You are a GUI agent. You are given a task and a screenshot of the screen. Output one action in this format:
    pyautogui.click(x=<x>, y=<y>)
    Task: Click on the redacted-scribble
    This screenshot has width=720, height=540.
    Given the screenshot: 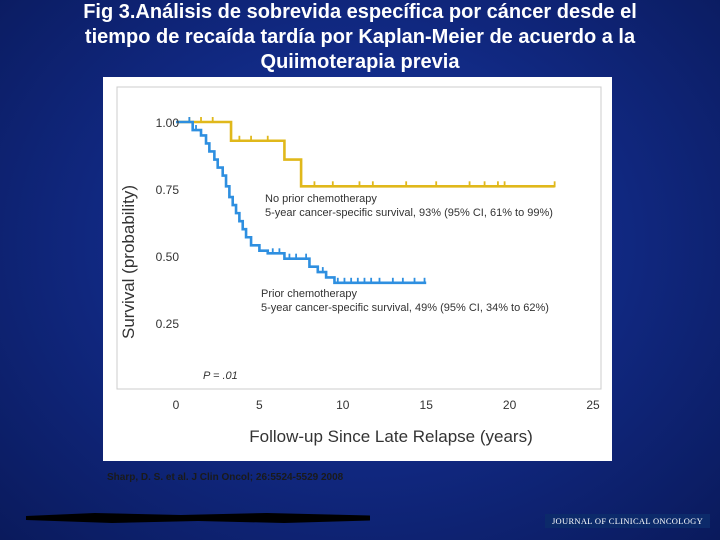 What is the action you would take?
    pyautogui.click(x=198, y=518)
    